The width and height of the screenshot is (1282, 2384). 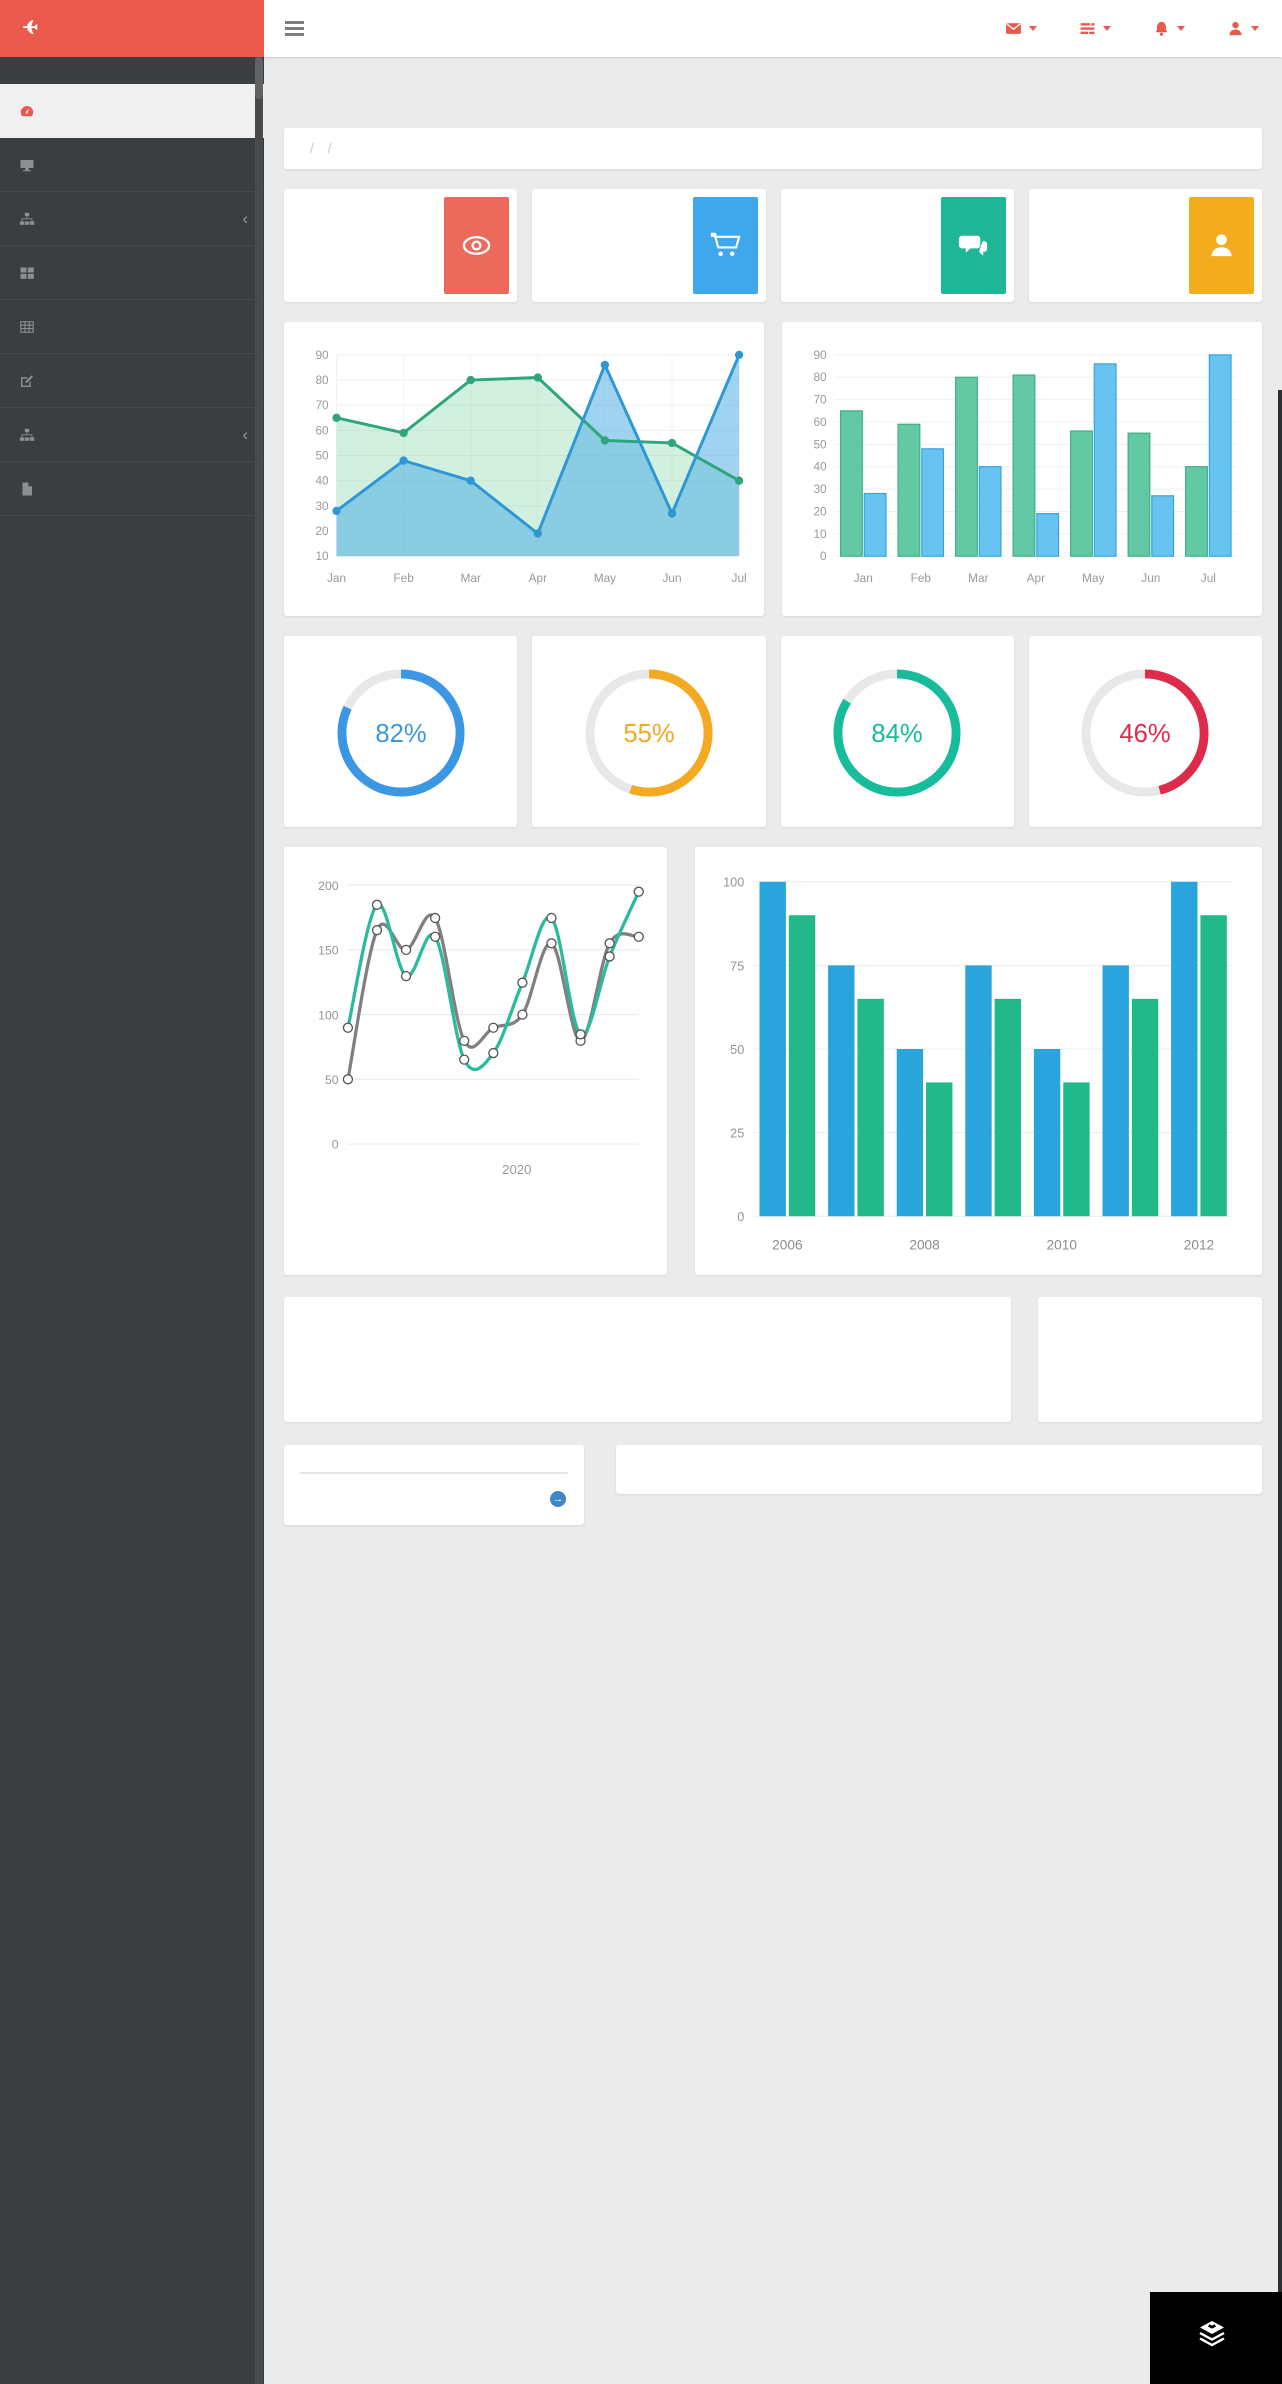 I want to click on hamburger-menu-icon, so click(x=294, y=30).